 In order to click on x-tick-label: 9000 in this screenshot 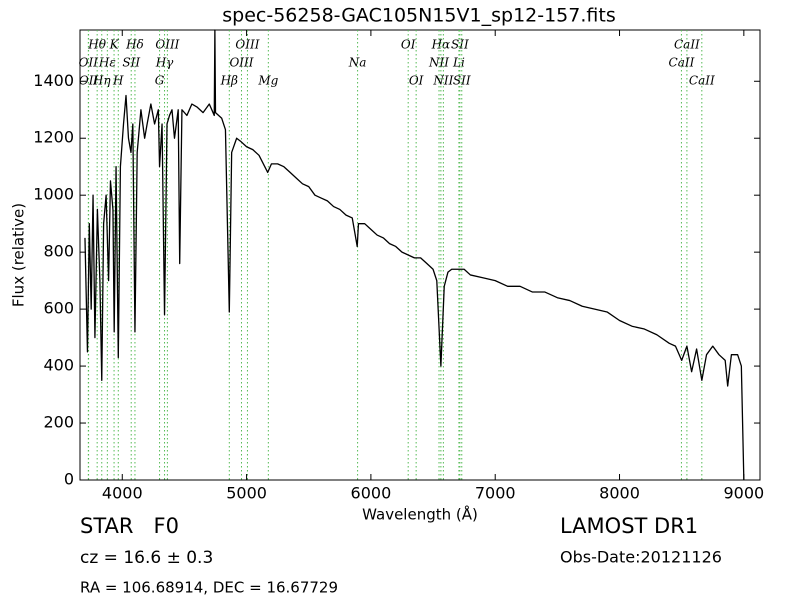, I will do `click(743, 493)`.